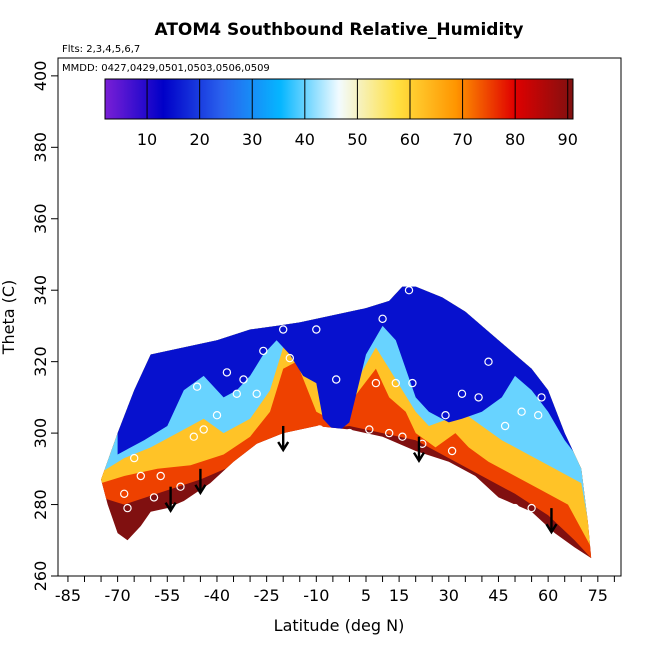 The image size is (650, 650). Describe the element at coordinates (40, 218) in the screenshot. I see `y-tick-label: 360` at that location.